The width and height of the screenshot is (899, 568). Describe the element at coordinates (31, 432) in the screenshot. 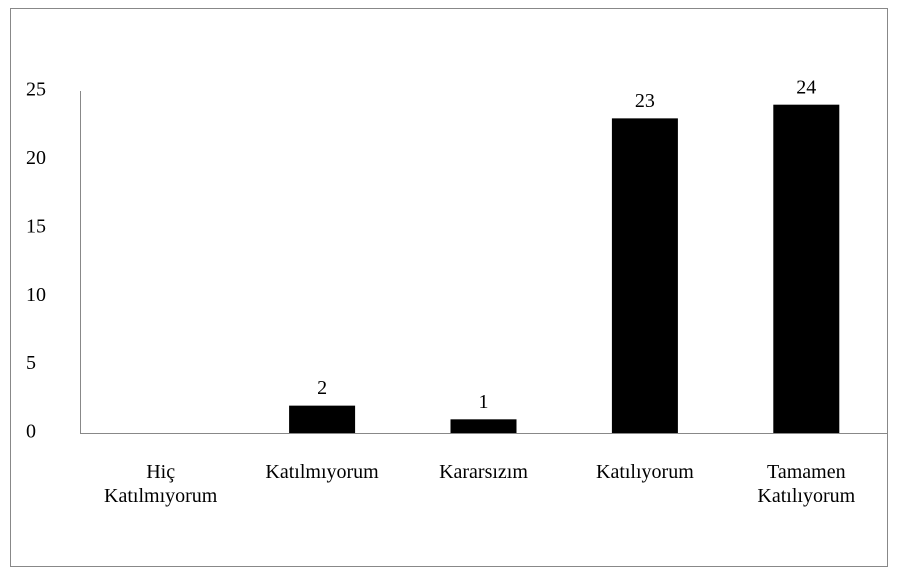

I see `y-tick-label: 0` at that location.